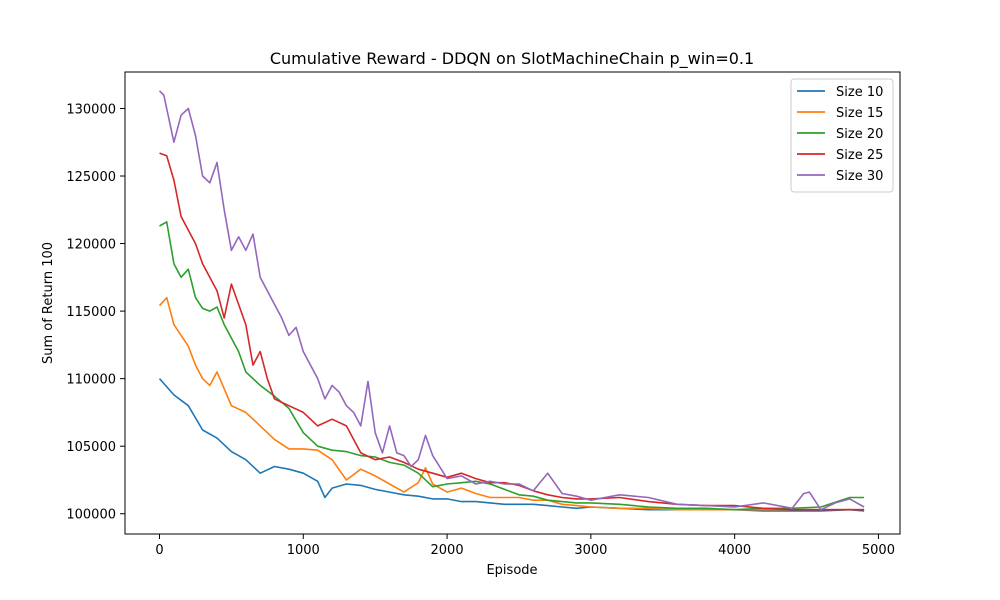 Image resolution: width=1000 pixels, height=600 pixels. I want to click on x-tick-label: 2000, so click(447, 550).